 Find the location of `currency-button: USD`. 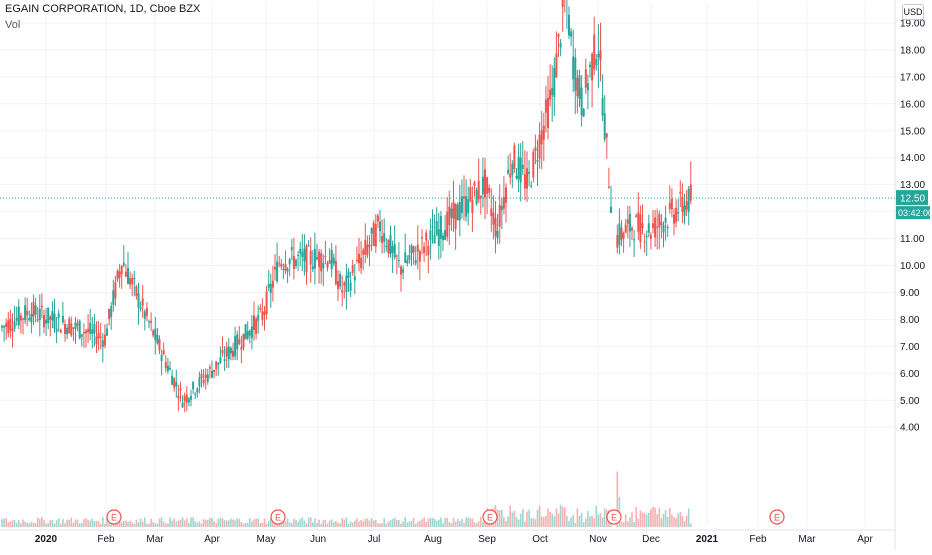

currency-button: USD is located at coordinates (913, 12).